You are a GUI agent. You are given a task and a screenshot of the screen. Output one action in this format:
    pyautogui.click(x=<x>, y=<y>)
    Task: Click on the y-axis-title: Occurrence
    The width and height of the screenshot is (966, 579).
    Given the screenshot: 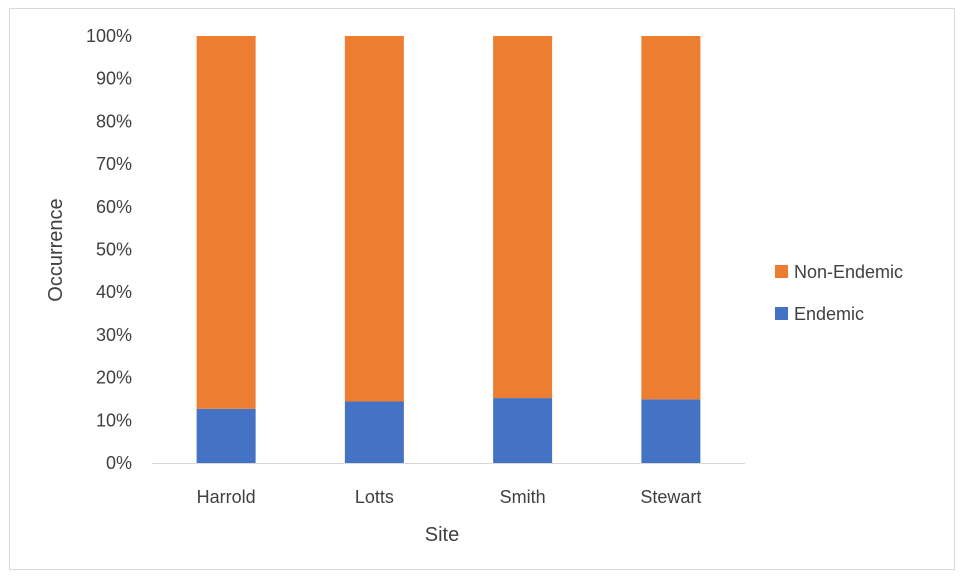 What is the action you would take?
    pyautogui.click(x=56, y=249)
    